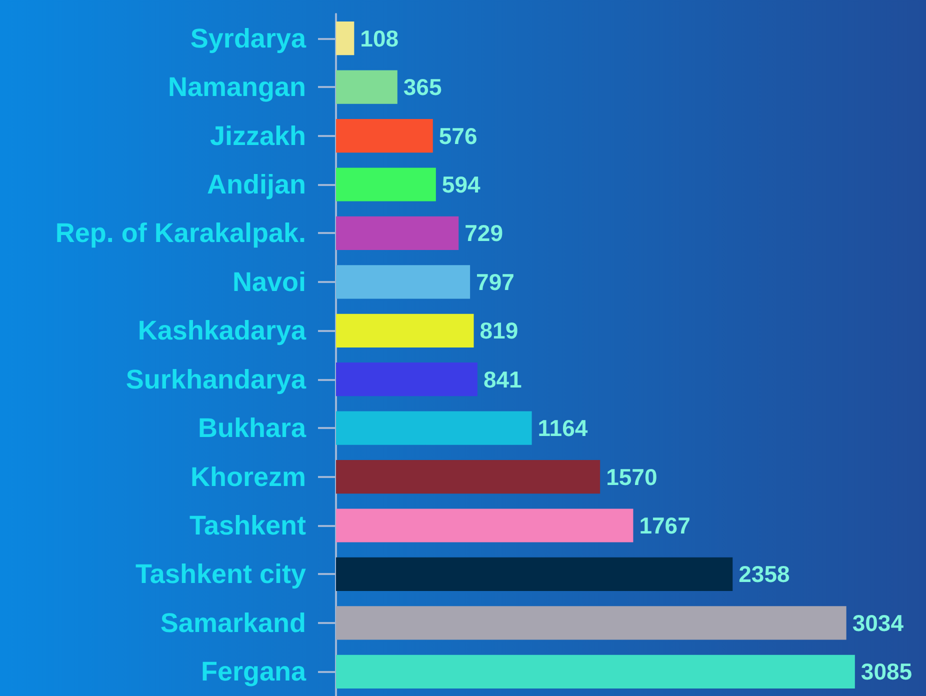 The width and height of the screenshot is (926, 696). I want to click on y-tick-label: Samarkand, so click(233, 623).